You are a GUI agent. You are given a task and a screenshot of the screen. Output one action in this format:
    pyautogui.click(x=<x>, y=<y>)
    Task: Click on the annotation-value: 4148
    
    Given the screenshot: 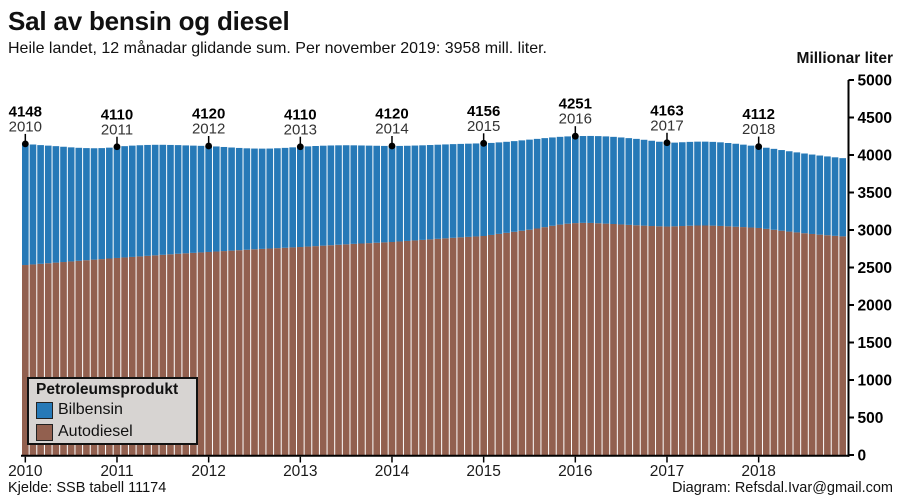 What is the action you would take?
    pyautogui.click(x=25, y=111)
    